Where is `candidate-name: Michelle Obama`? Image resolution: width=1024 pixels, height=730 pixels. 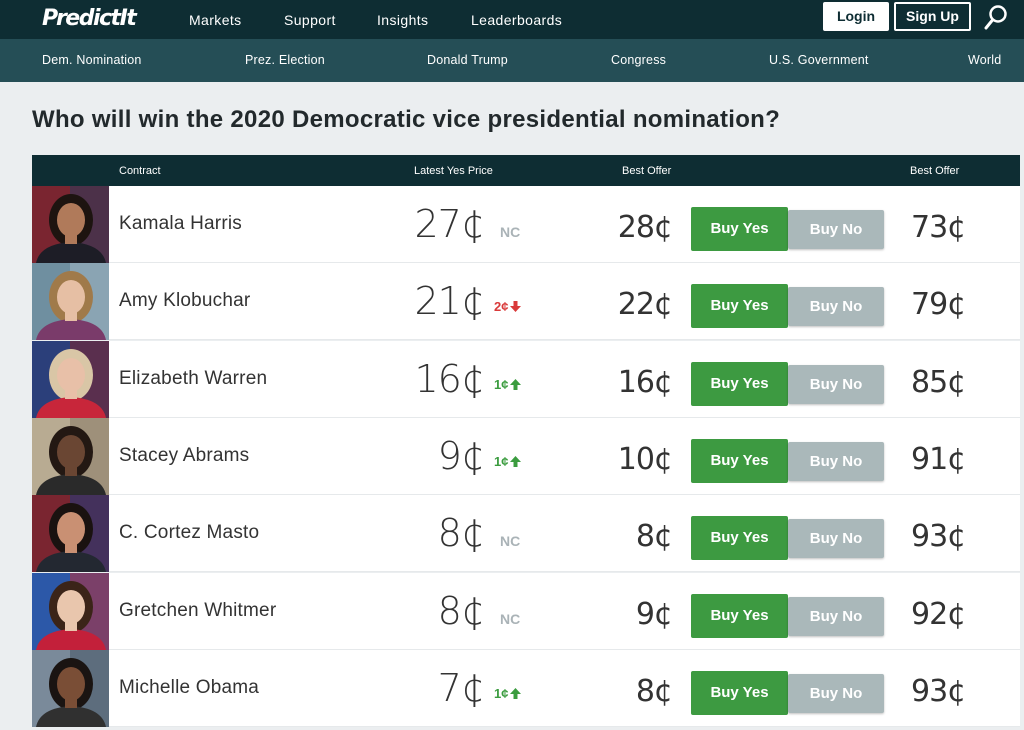 candidate-name: Michelle Obama is located at coordinates (189, 687).